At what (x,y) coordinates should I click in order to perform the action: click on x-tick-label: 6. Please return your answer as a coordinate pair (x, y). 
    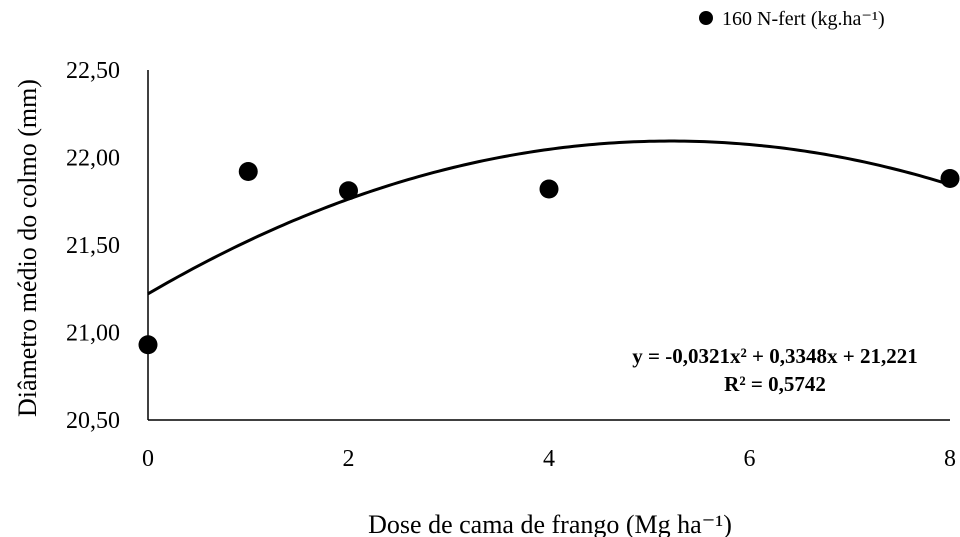
    Looking at the image, I should click on (750, 459).